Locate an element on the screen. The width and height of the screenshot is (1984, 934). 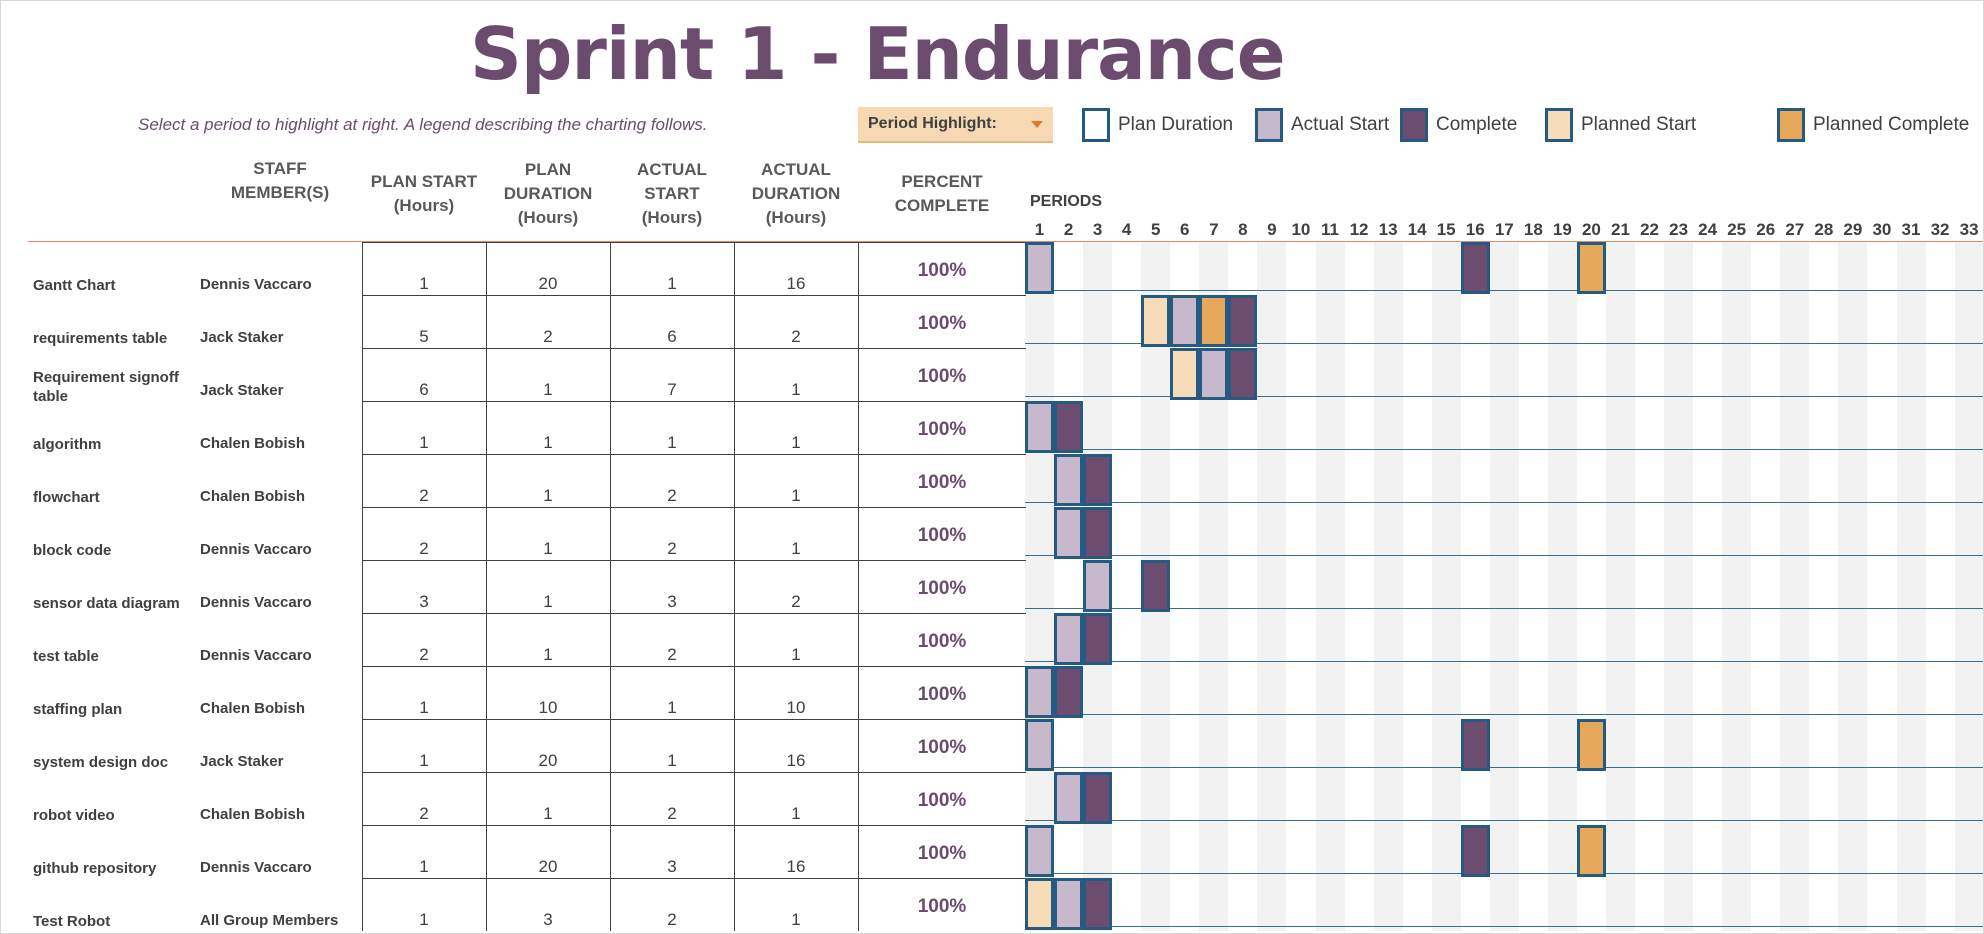
plan-duration-value: 10 is located at coordinates (548, 707).